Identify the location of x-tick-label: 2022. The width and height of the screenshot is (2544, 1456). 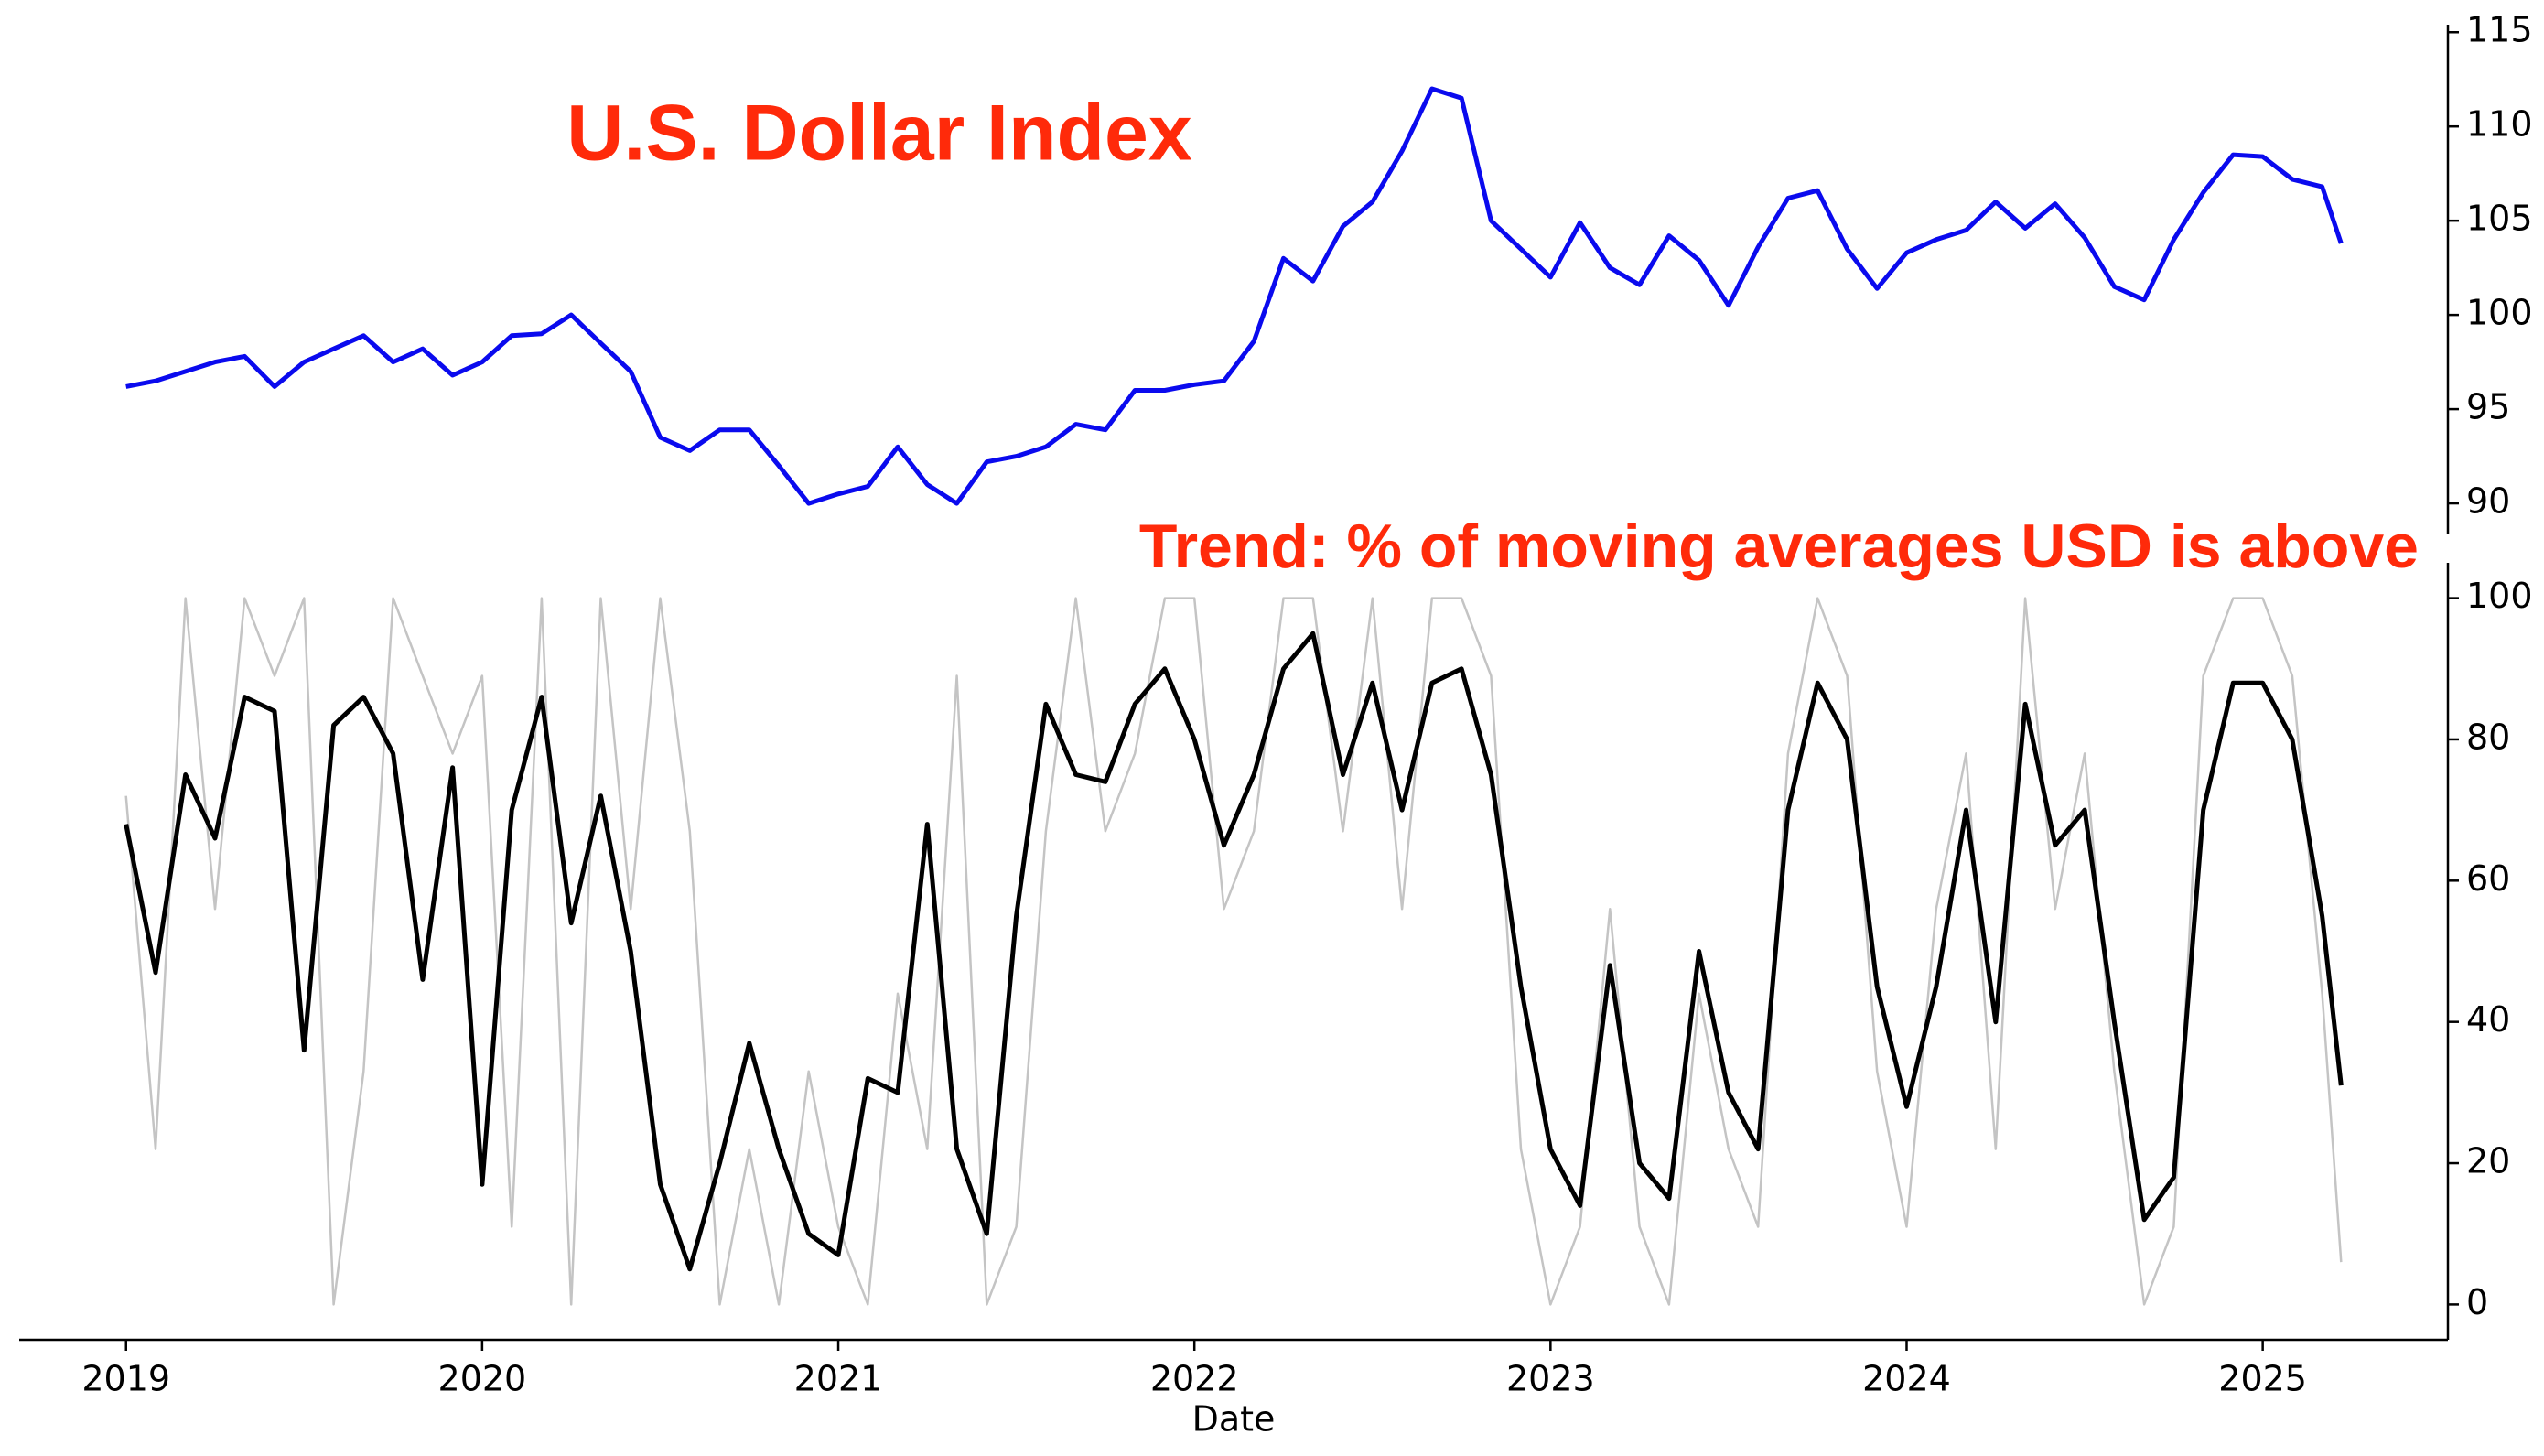
(1194, 1379).